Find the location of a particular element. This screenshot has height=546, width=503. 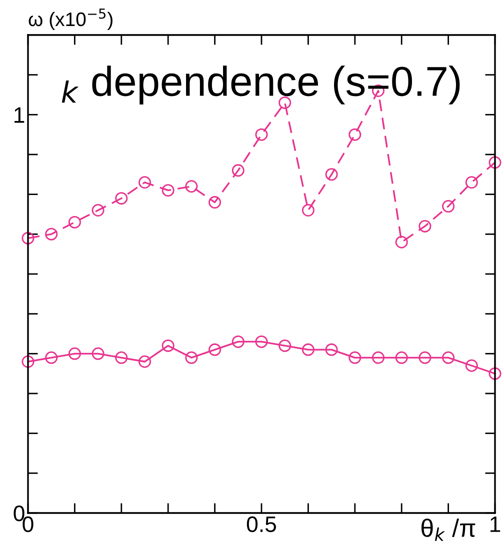

x-tick-label: 1 is located at coordinates (495, 524).